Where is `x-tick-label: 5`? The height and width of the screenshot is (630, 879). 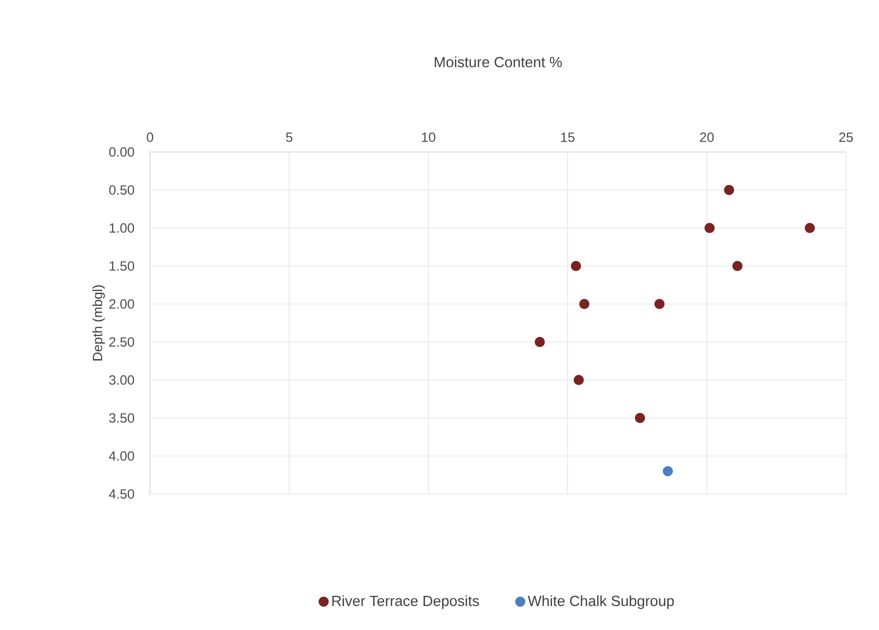 x-tick-label: 5 is located at coordinates (289, 137).